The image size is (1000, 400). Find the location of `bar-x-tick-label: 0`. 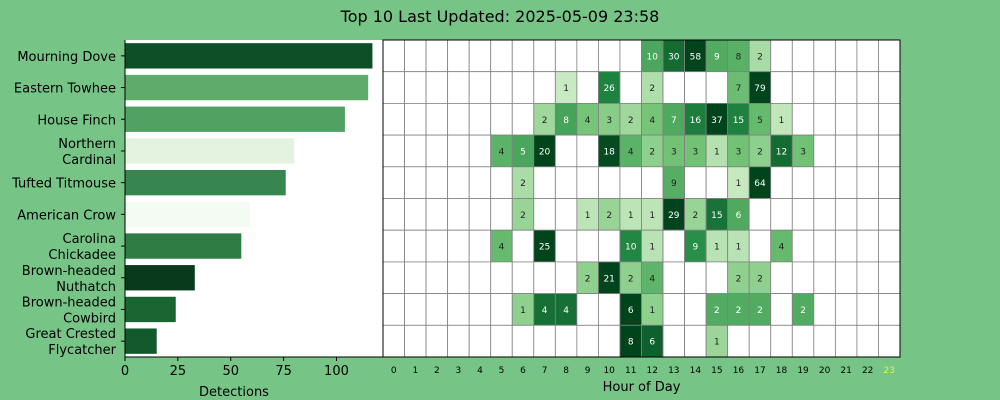

bar-x-tick-label: 0 is located at coordinates (125, 371).